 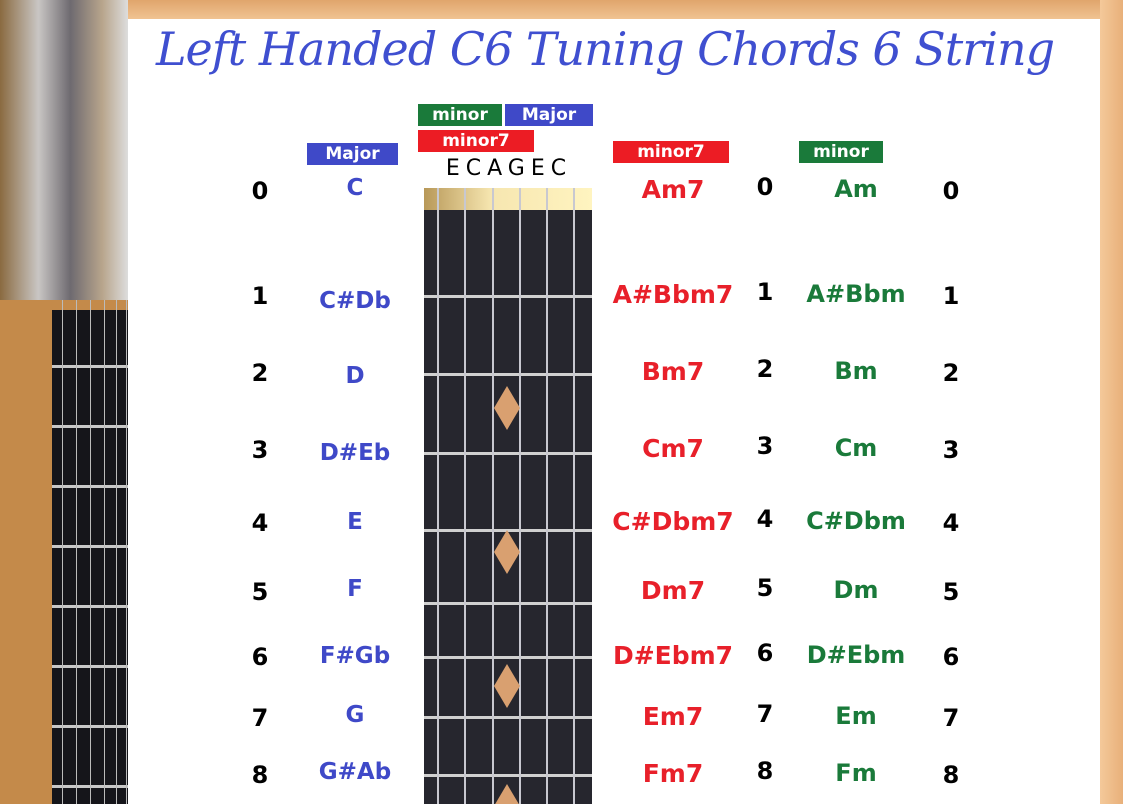 What do you see at coordinates (673, 448) in the screenshot?
I see `minor7-chord: Cm7` at bounding box center [673, 448].